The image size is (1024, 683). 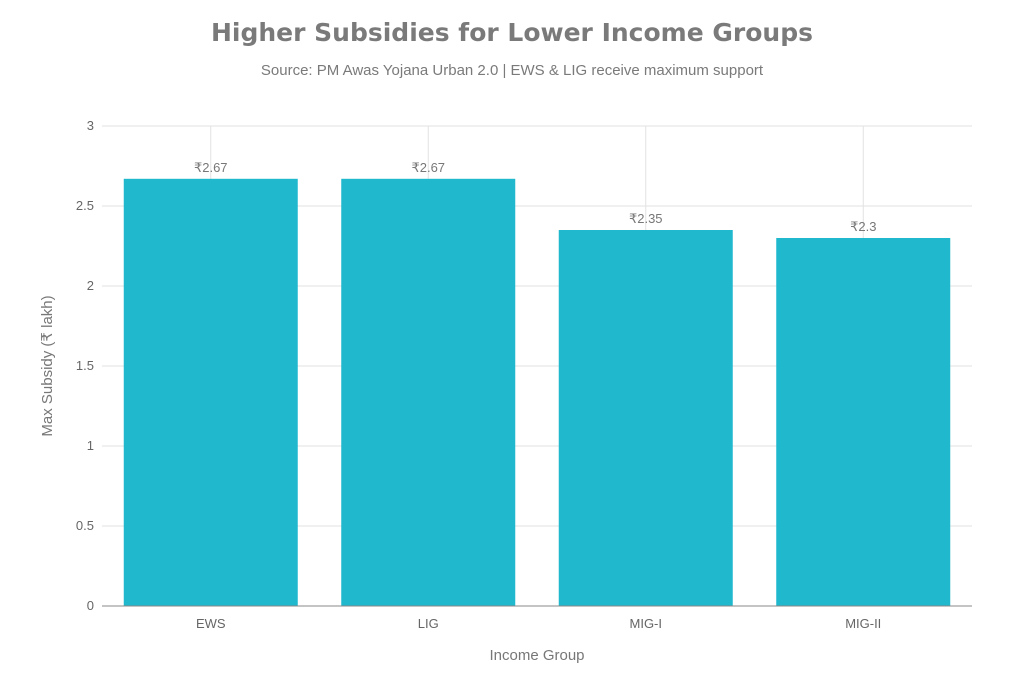 I want to click on bar-ews, so click(x=210, y=392).